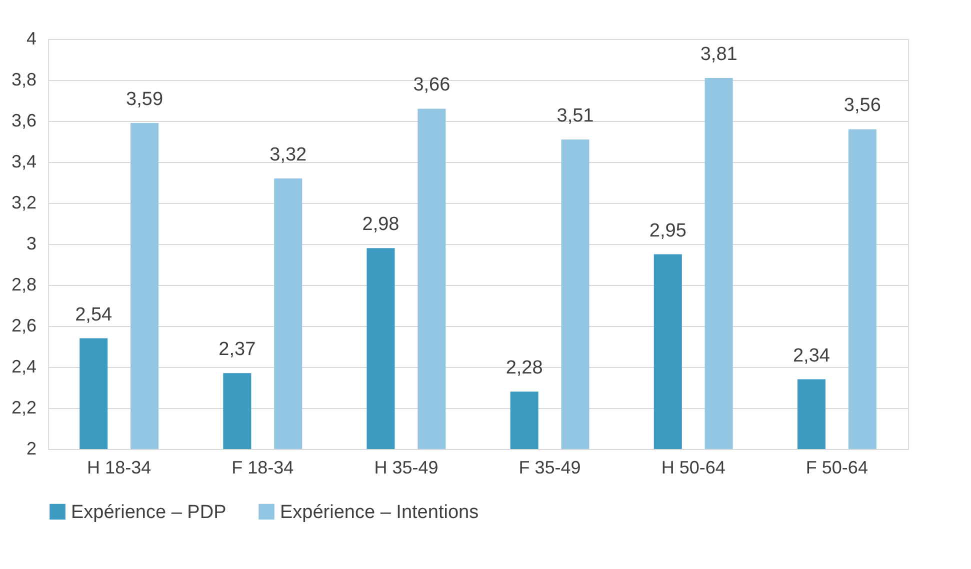 The width and height of the screenshot is (971, 569). Describe the element at coordinates (811, 355) in the screenshot. I see `data-label: 2,34` at that location.